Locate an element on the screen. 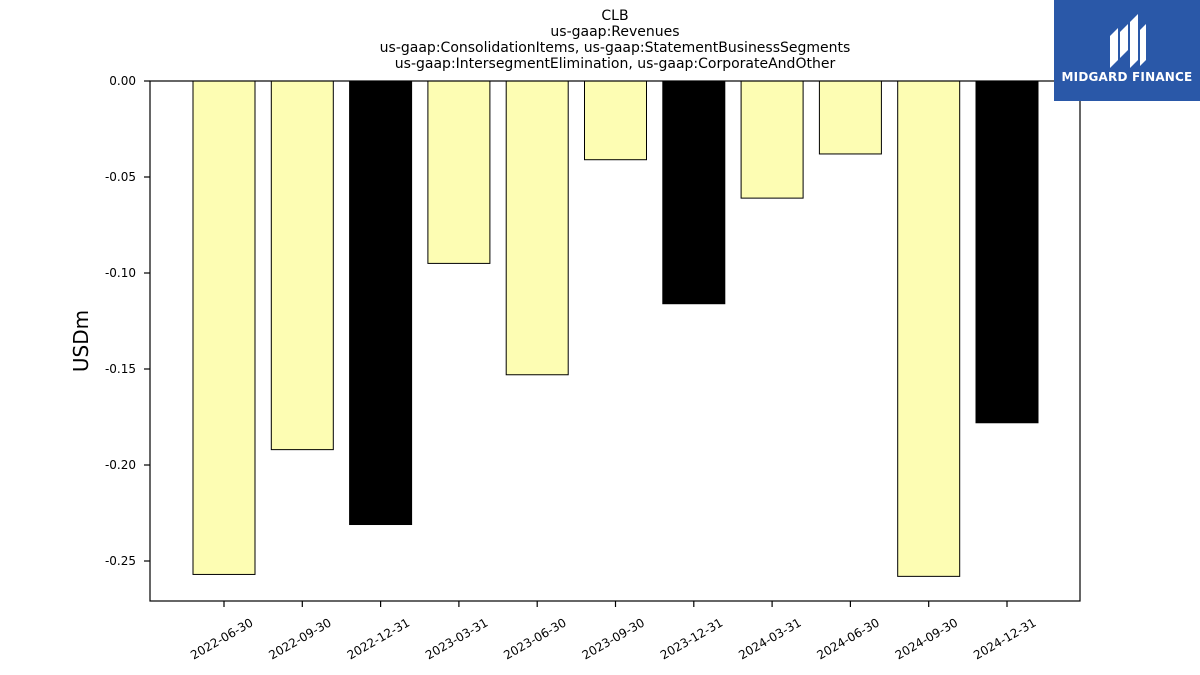  y-axis-label: USDm is located at coordinates (81, 341).